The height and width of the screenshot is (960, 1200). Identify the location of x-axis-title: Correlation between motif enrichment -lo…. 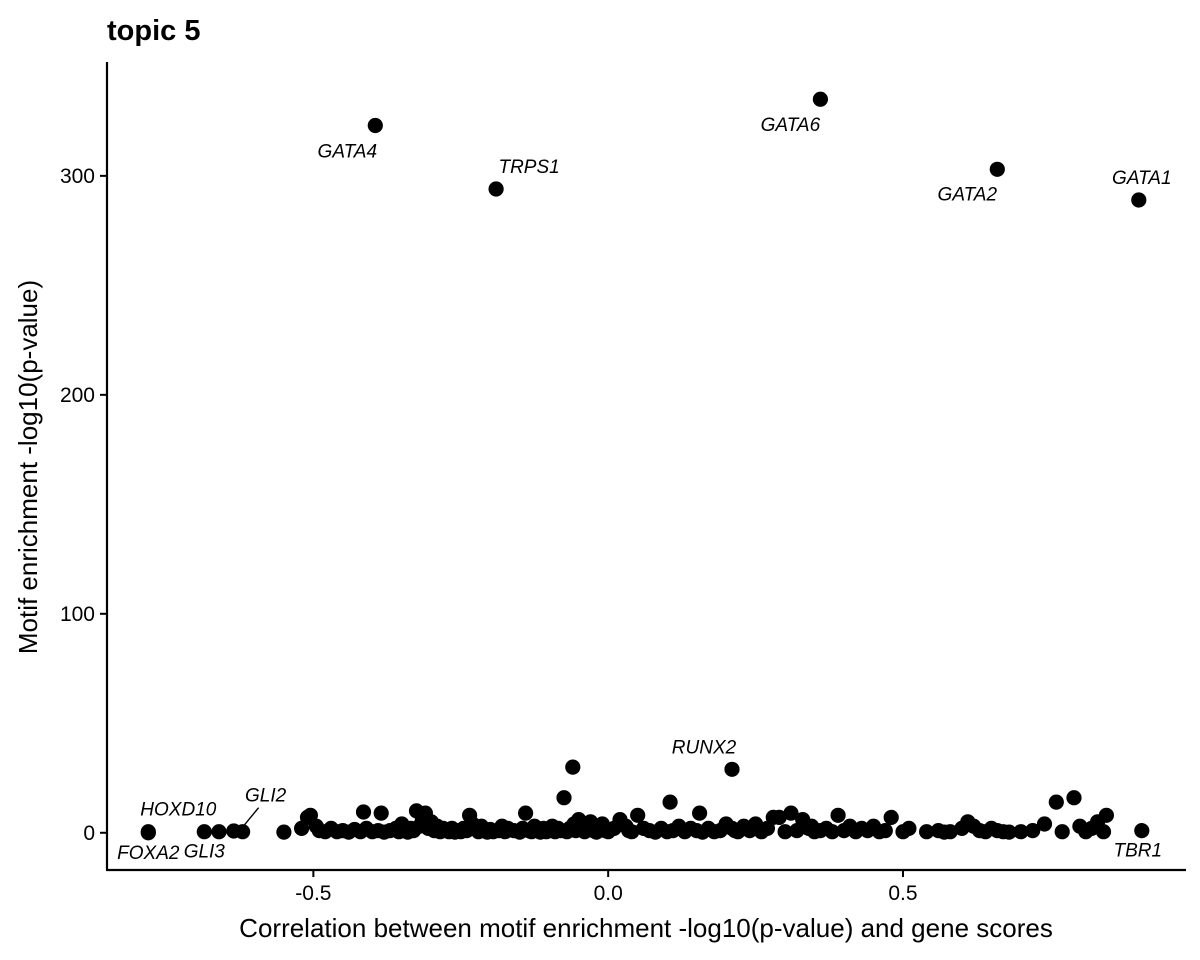
(646, 928).